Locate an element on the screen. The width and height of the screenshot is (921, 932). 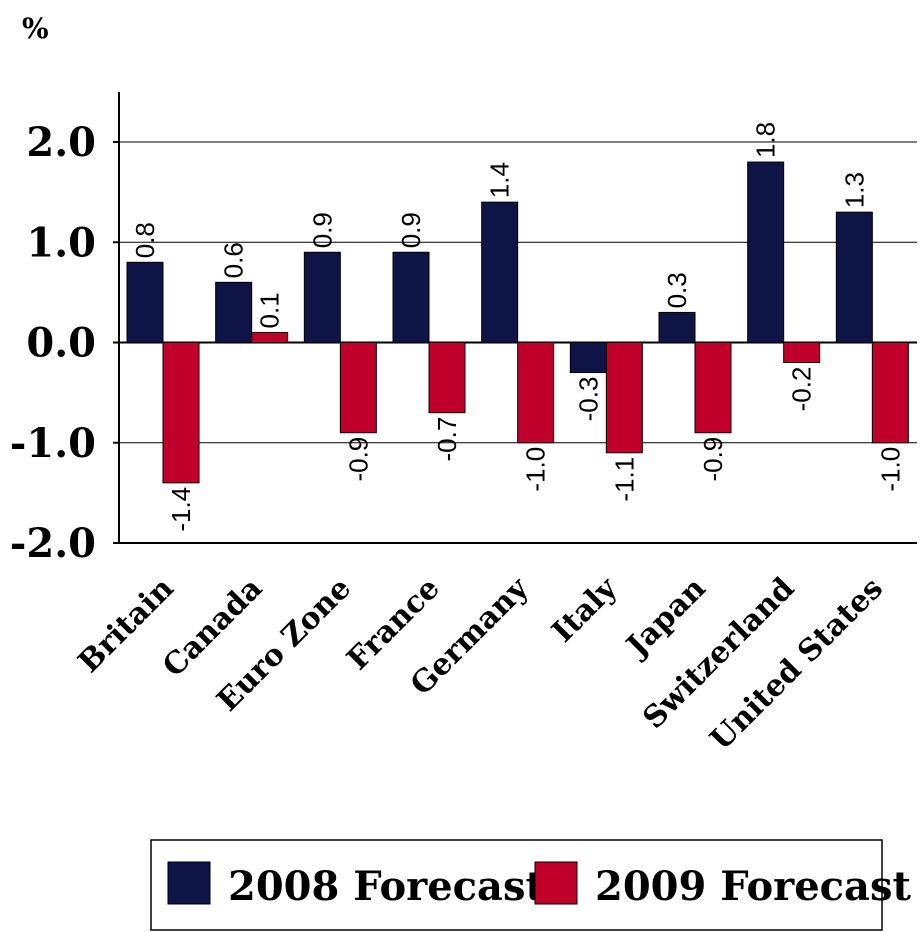
bar-2008-germany is located at coordinates (500, 272).